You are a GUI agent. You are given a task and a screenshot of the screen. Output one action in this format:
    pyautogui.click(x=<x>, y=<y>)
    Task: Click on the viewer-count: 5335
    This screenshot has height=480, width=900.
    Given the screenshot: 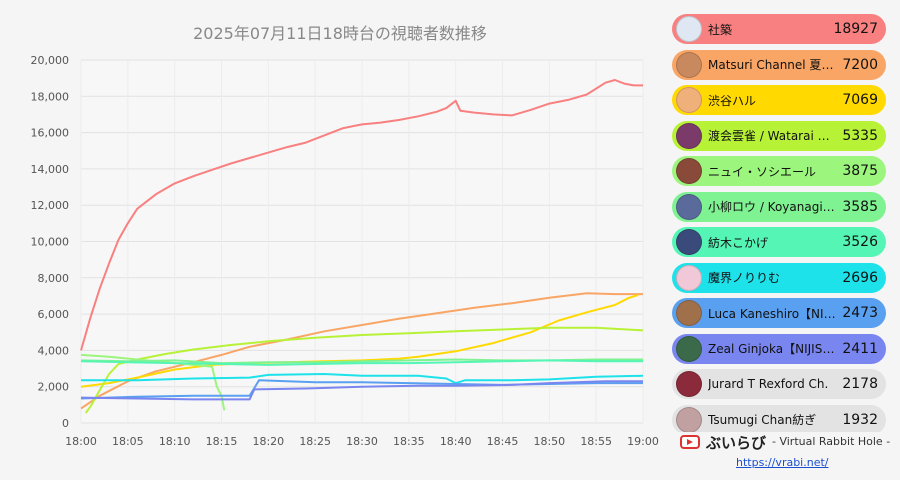 What is the action you would take?
    pyautogui.click(x=860, y=135)
    